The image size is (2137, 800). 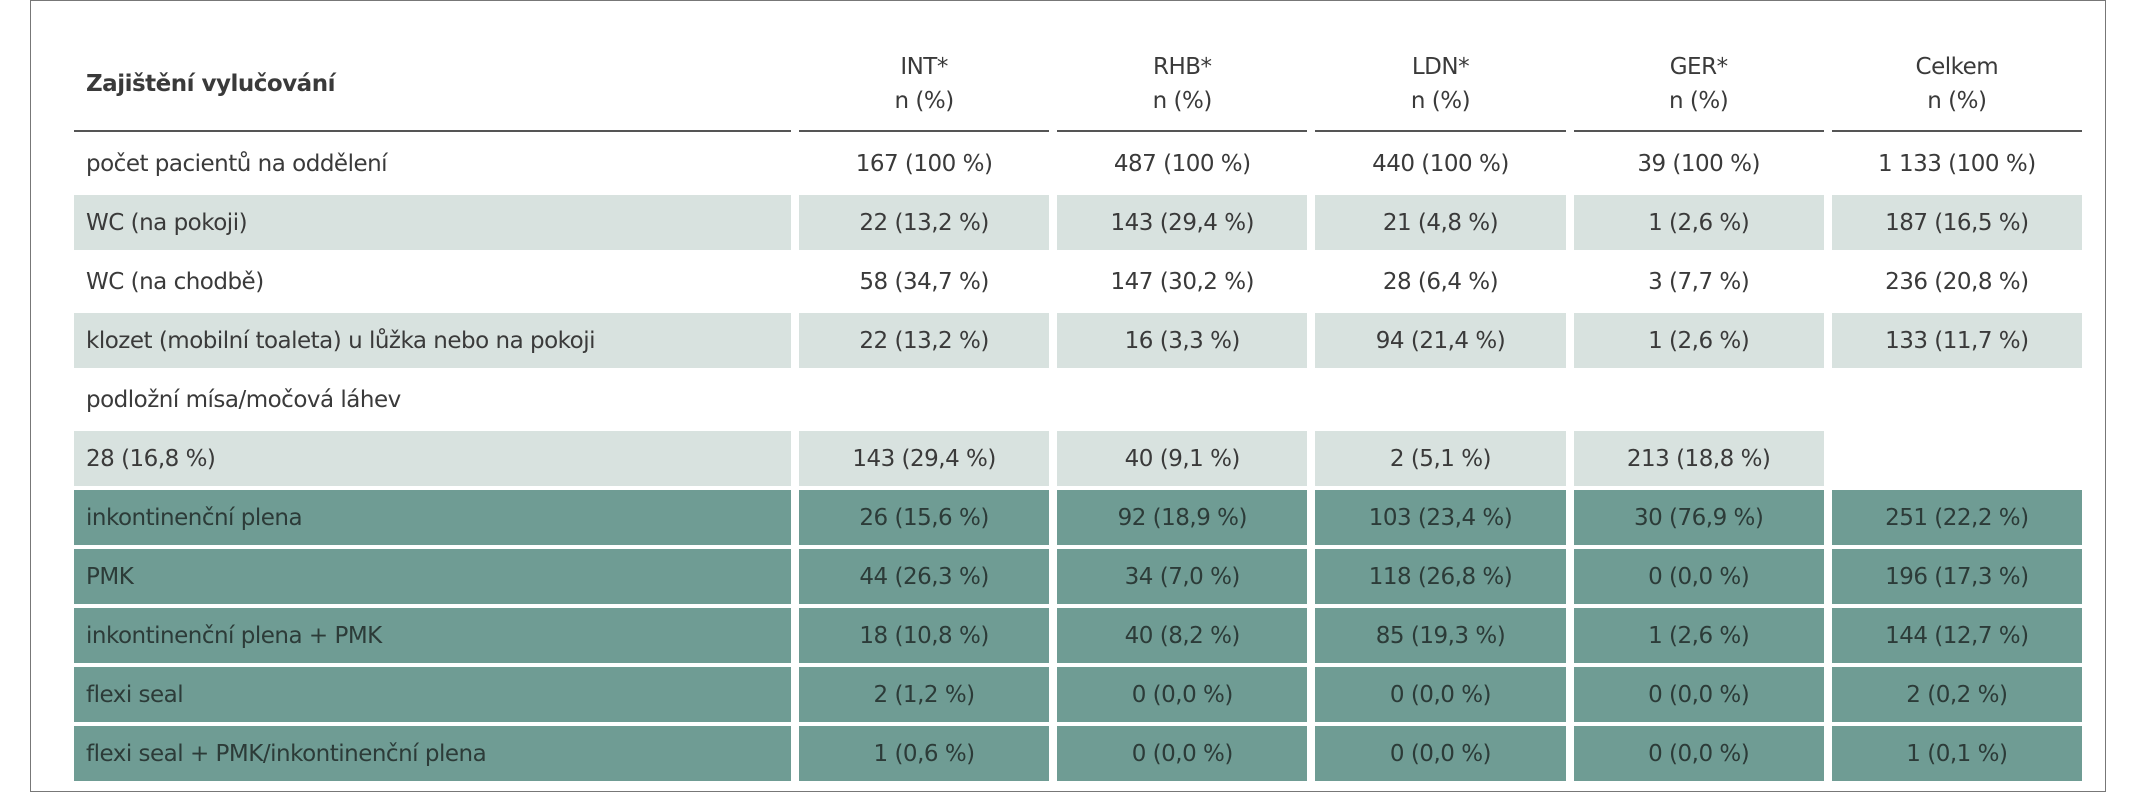 I want to click on column-header: Celkem n (%), so click(x=1956, y=85).